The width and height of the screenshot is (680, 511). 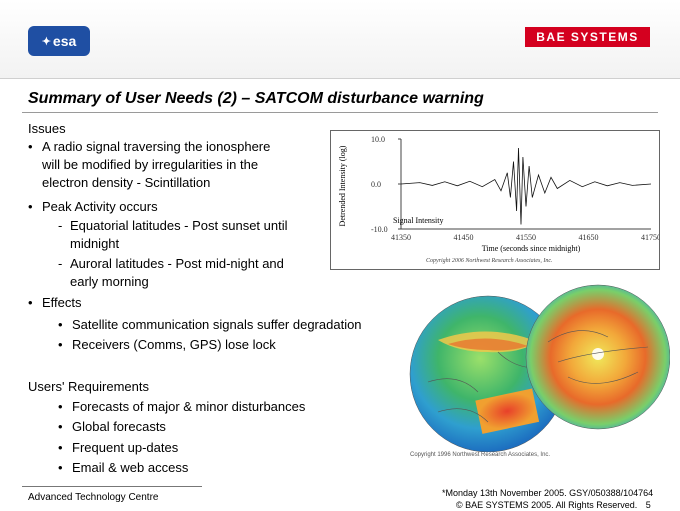 I want to click on globe-left, so click(x=488, y=374).